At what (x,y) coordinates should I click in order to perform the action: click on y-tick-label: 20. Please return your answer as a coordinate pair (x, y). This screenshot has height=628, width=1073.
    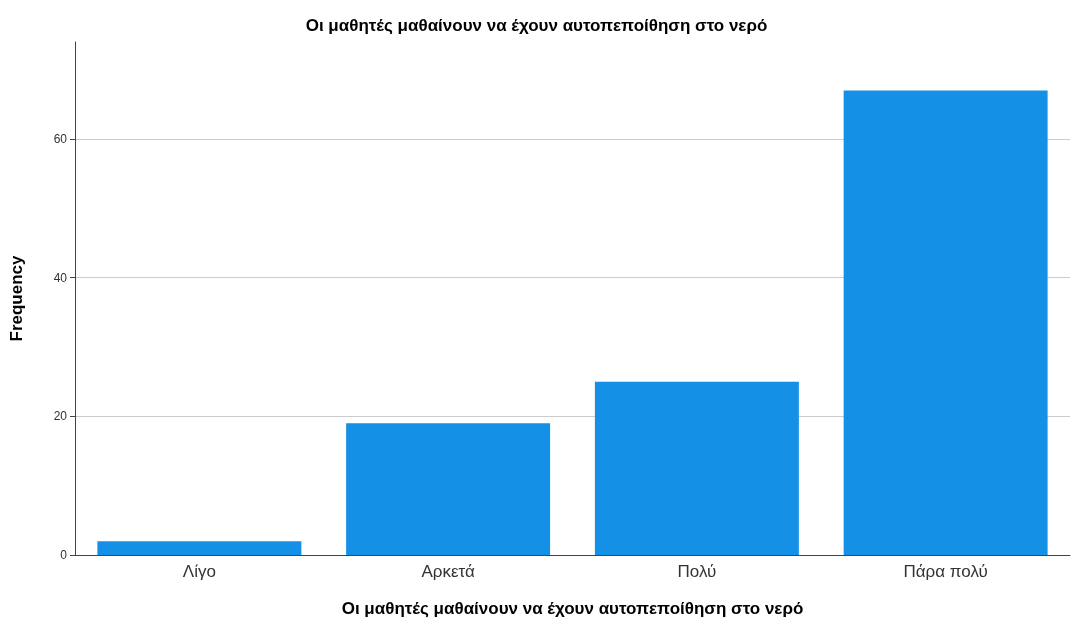
    Looking at the image, I should click on (60, 416).